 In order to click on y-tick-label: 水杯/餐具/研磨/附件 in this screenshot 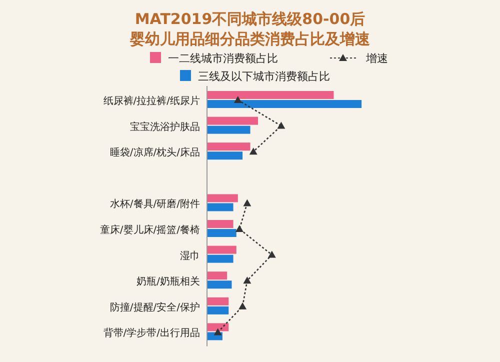, I will do `click(155, 204)`.